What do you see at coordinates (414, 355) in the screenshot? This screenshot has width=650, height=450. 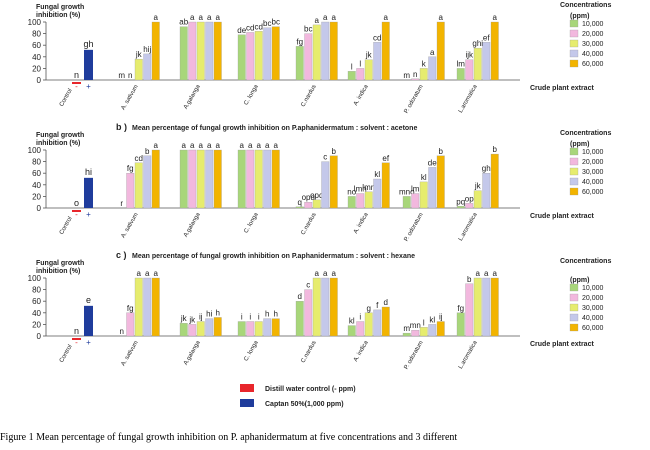 I see `x-category-label: P. odoratum` at bounding box center [414, 355].